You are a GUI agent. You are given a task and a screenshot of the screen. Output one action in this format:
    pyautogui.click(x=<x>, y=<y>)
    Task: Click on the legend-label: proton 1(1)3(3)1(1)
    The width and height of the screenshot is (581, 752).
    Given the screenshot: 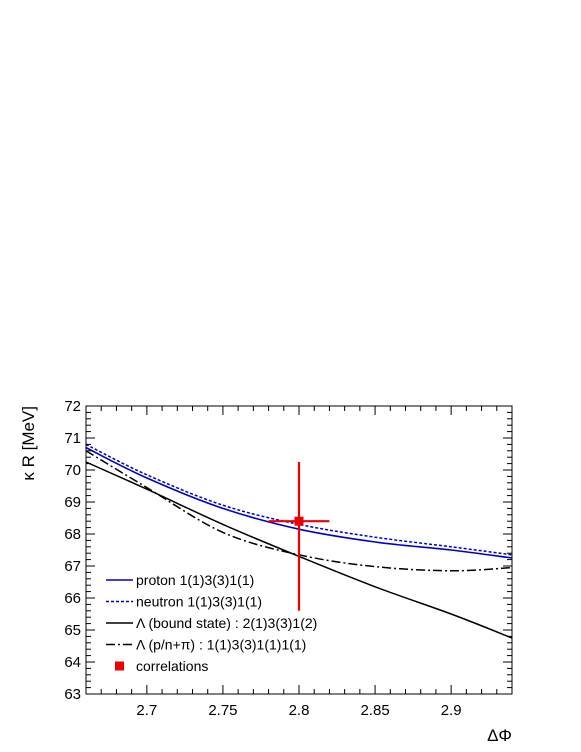 What is the action you would take?
    pyautogui.click(x=195, y=580)
    